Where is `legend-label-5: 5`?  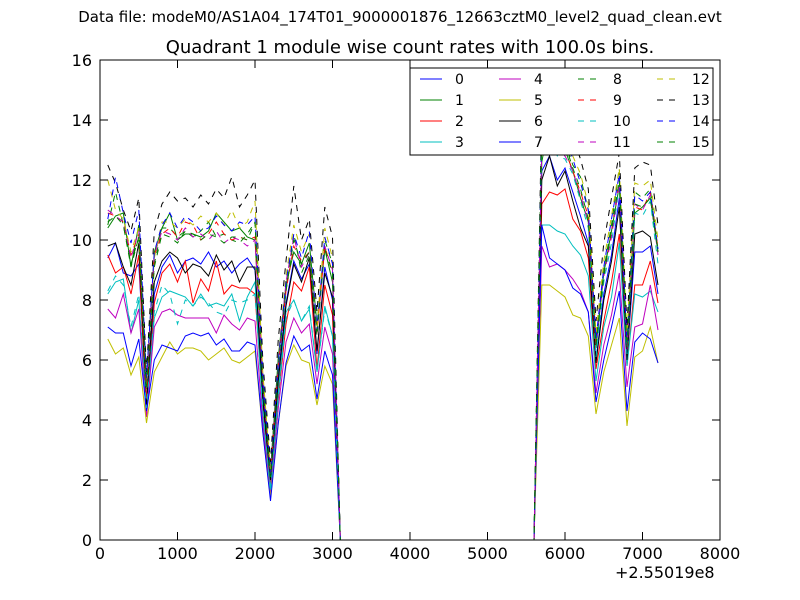 legend-label-5: 5 is located at coordinates (538, 101).